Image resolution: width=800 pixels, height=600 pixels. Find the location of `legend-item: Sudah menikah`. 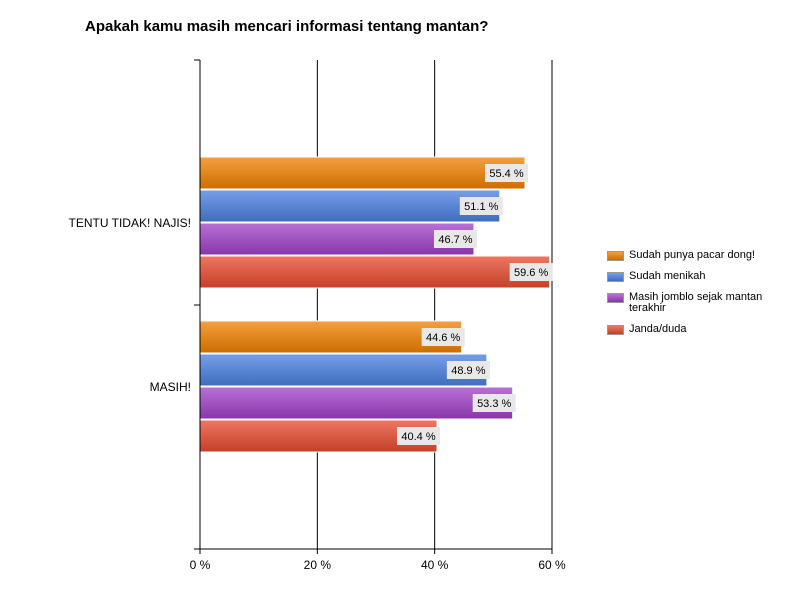

legend-item: Sudah menikah is located at coordinates (694, 276).